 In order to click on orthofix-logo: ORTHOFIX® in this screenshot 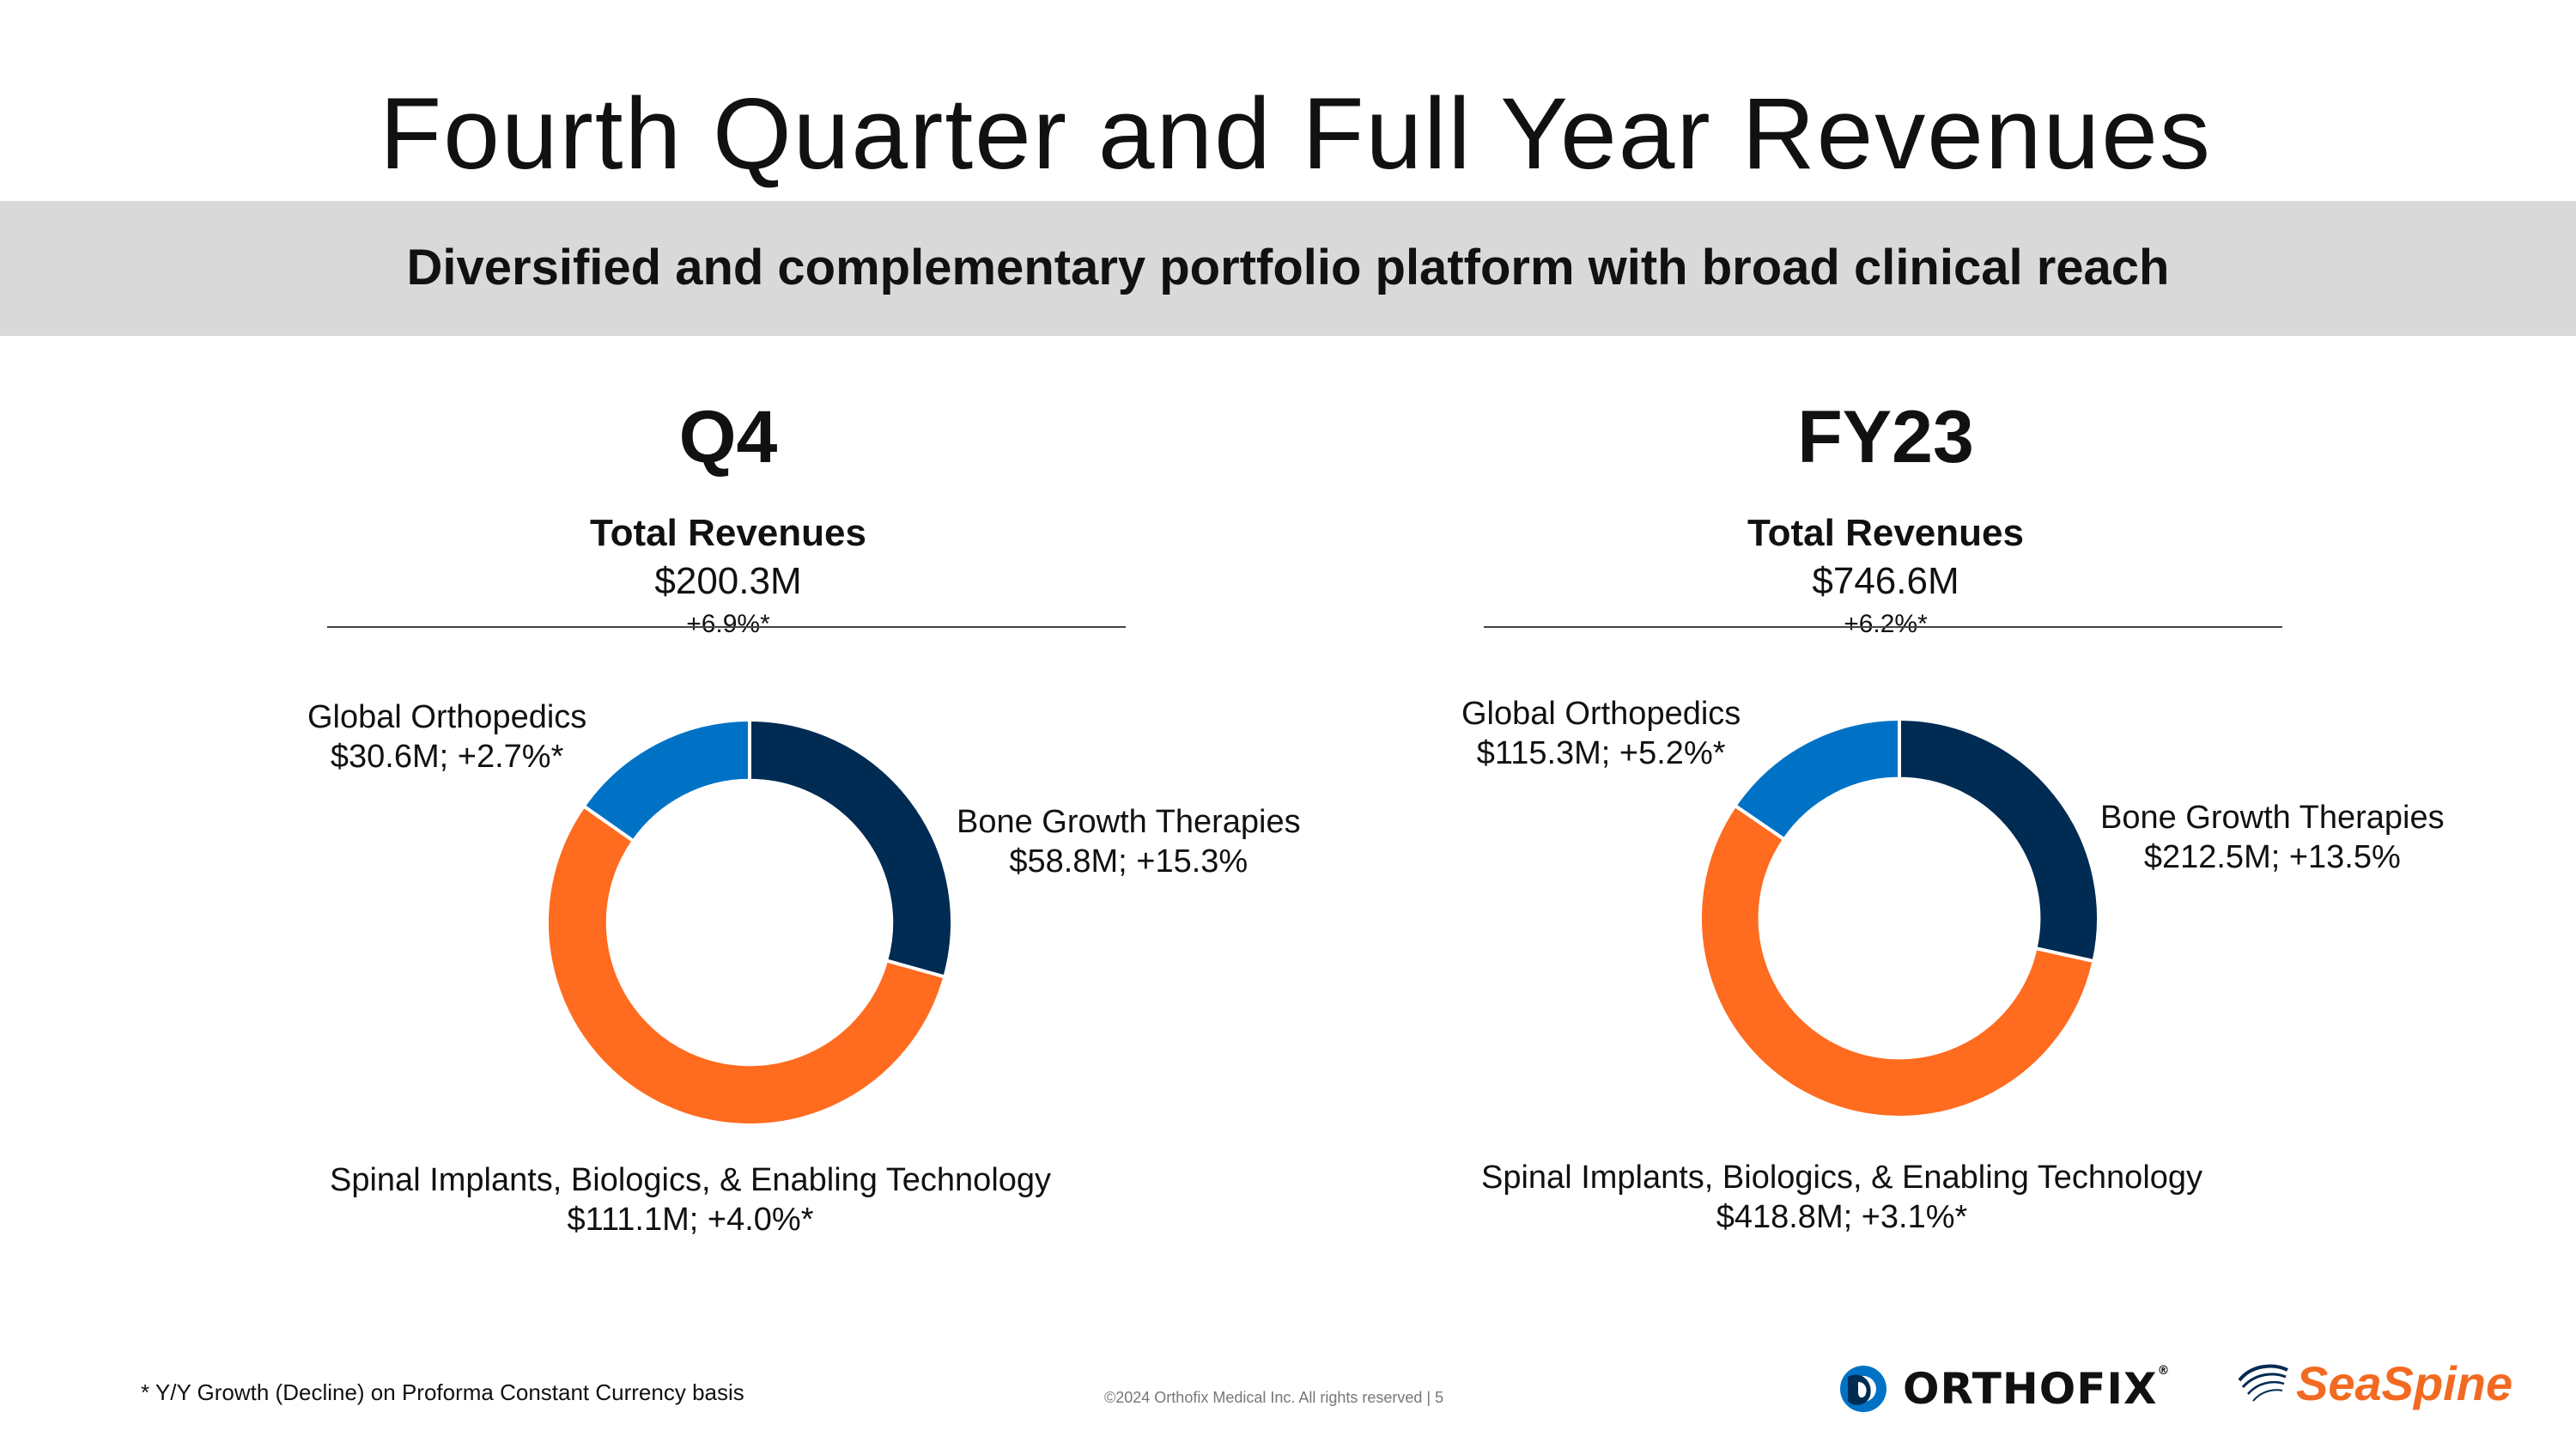, I will do `click(2004, 1389)`.